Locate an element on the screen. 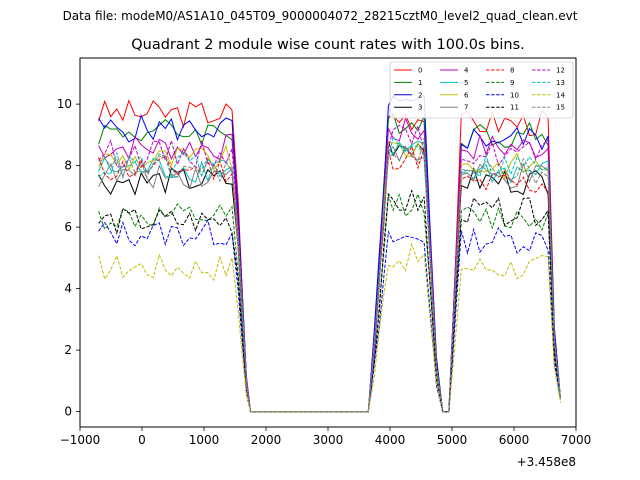 This screenshot has height=480, width=640. y-tick-label: 10 is located at coordinates (64, 104).